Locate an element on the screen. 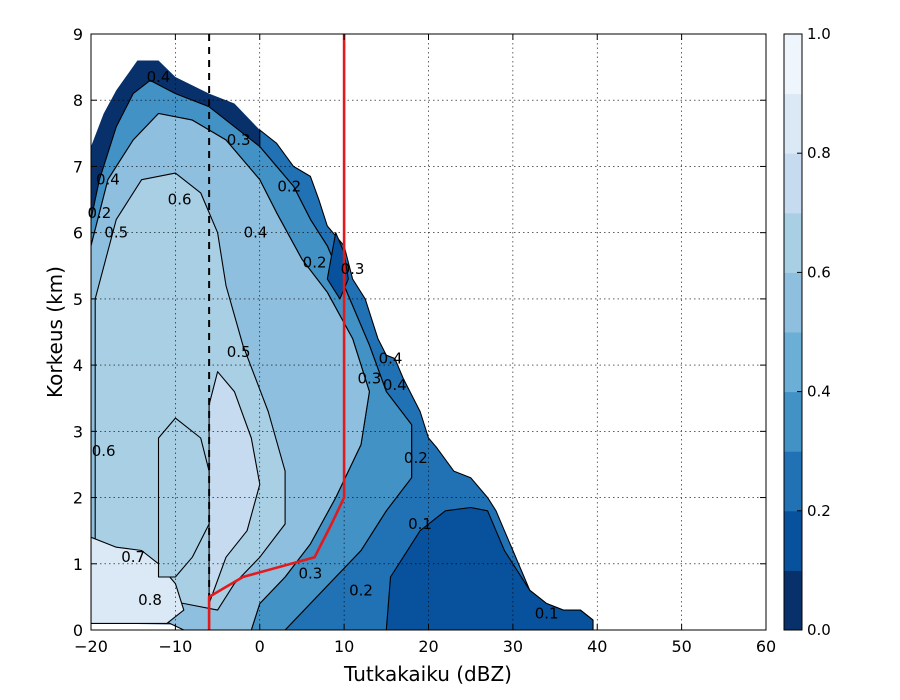  y-tick-label: 7 is located at coordinates (78, 166).